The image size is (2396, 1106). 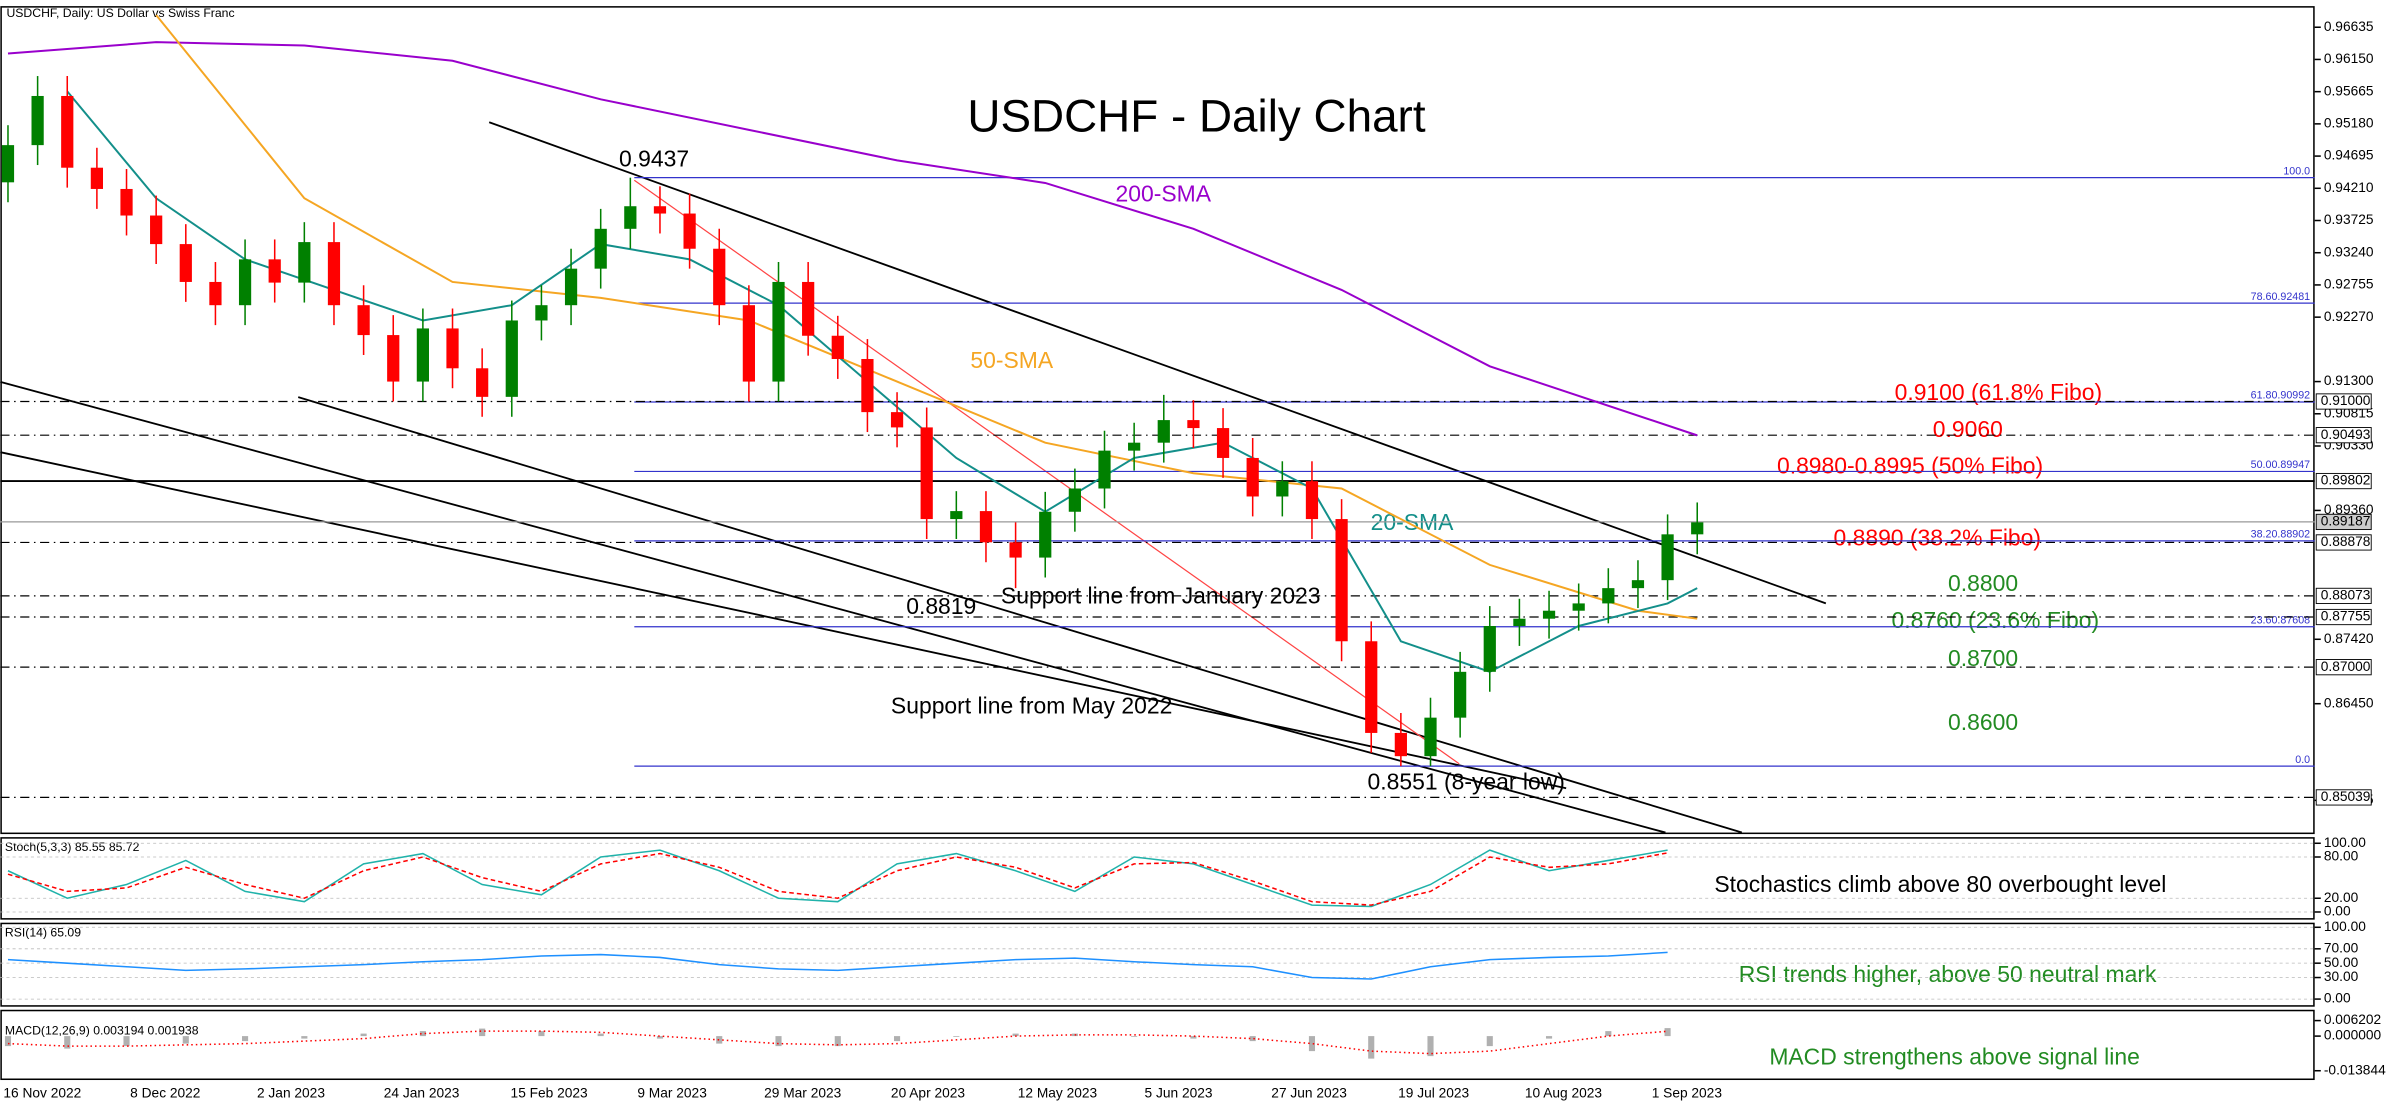 I want to click on y-tick-label: 20.00, so click(x=2341, y=897).